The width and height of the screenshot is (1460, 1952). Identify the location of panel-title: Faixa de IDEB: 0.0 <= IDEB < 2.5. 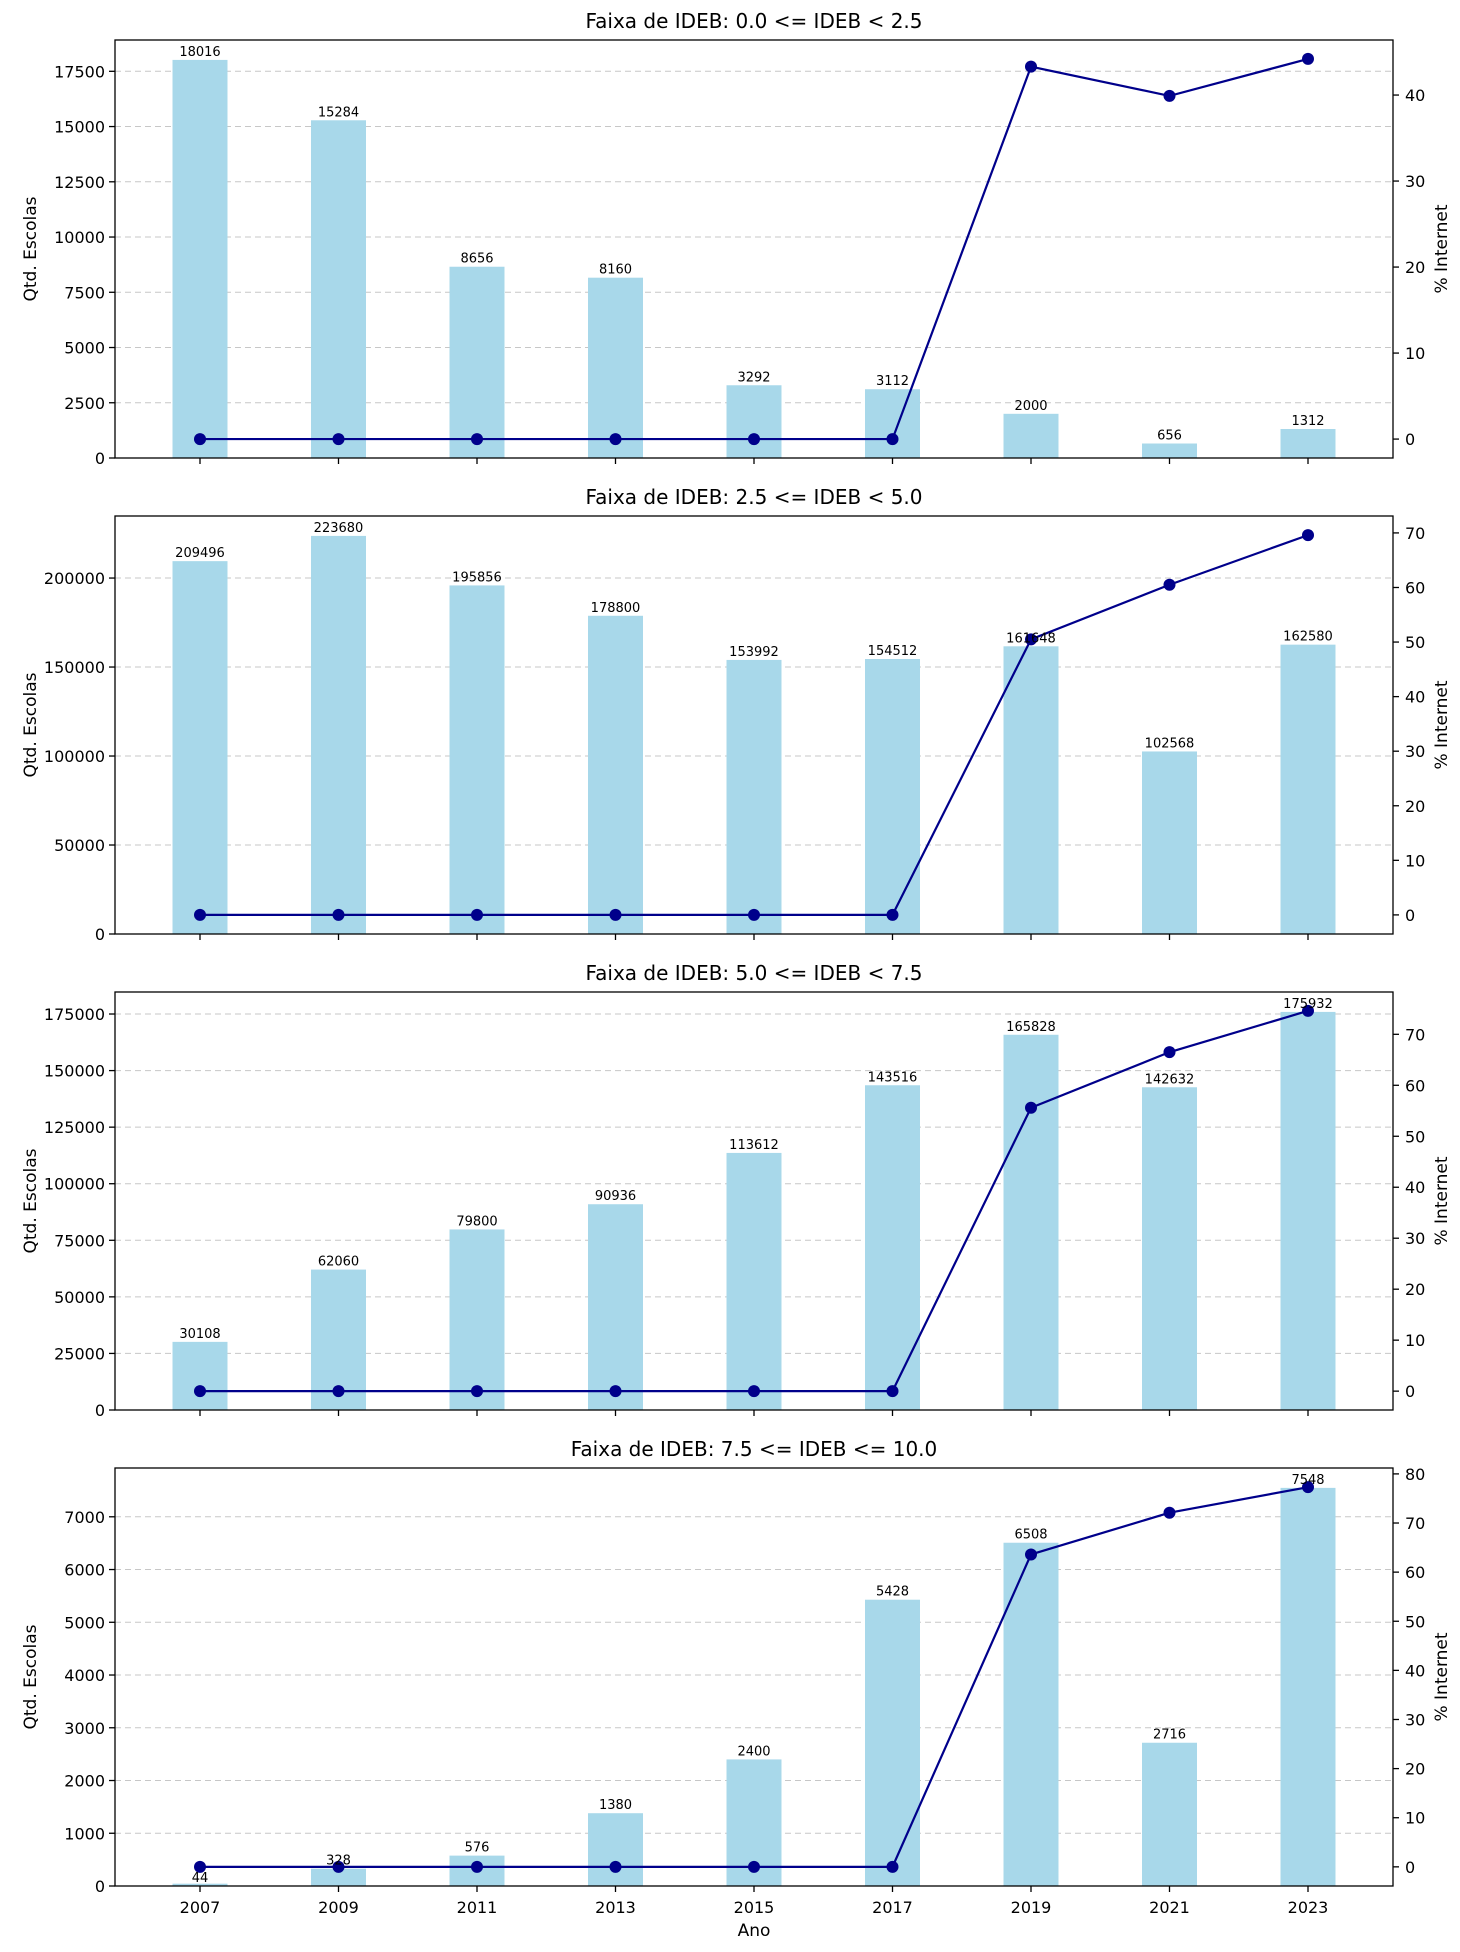
(753, 21).